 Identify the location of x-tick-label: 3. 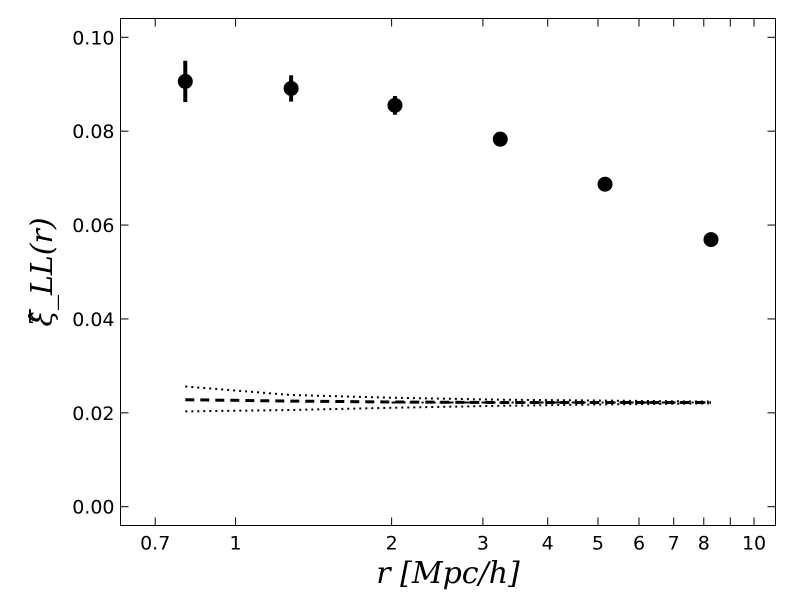
(483, 544).